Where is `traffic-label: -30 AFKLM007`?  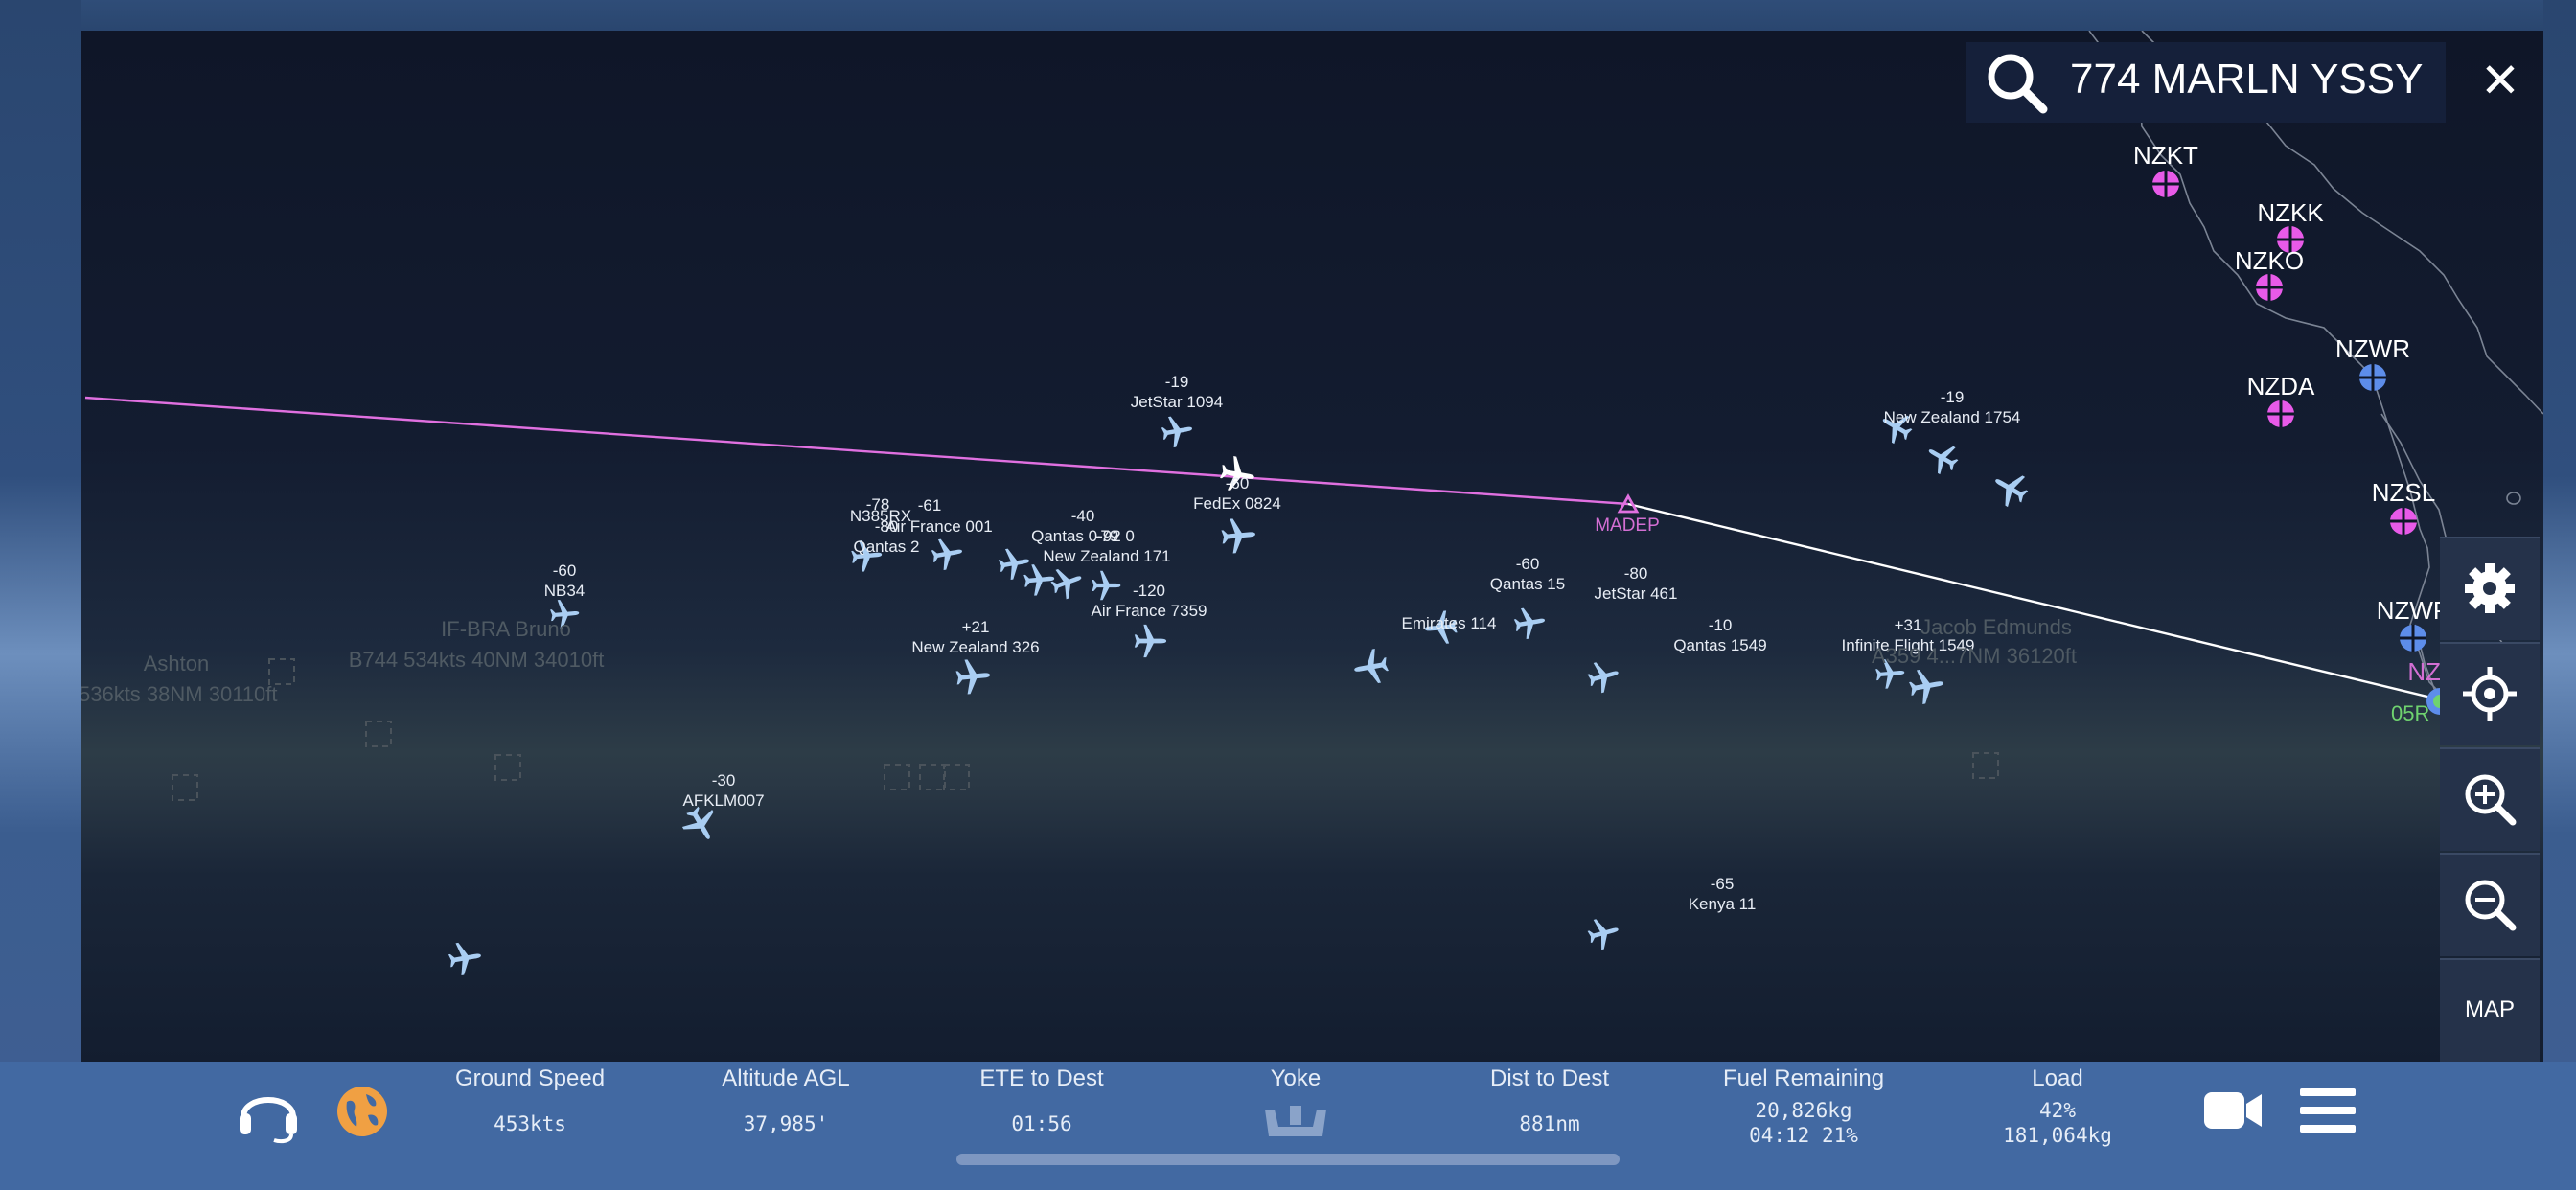 traffic-label: -30 AFKLM007 is located at coordinates (723, 791).